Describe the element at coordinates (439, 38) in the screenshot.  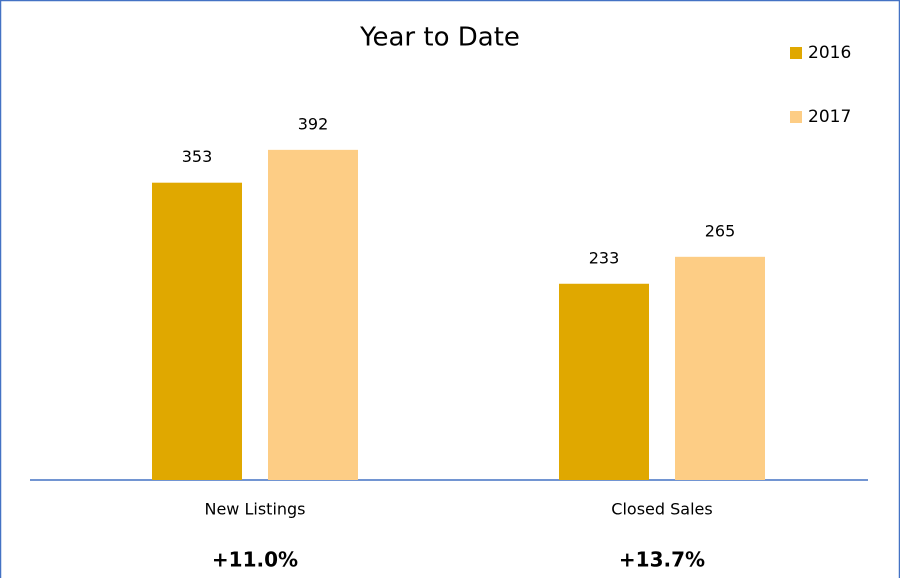
I see `chart-title: Year to Date` at that location.